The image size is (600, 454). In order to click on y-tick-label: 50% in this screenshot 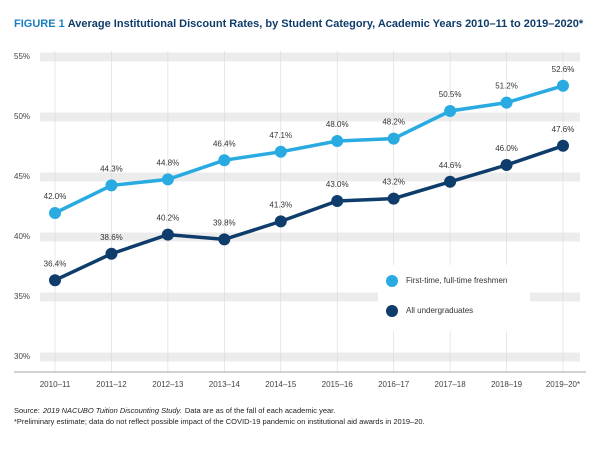, I will do `click(22, 116)`.